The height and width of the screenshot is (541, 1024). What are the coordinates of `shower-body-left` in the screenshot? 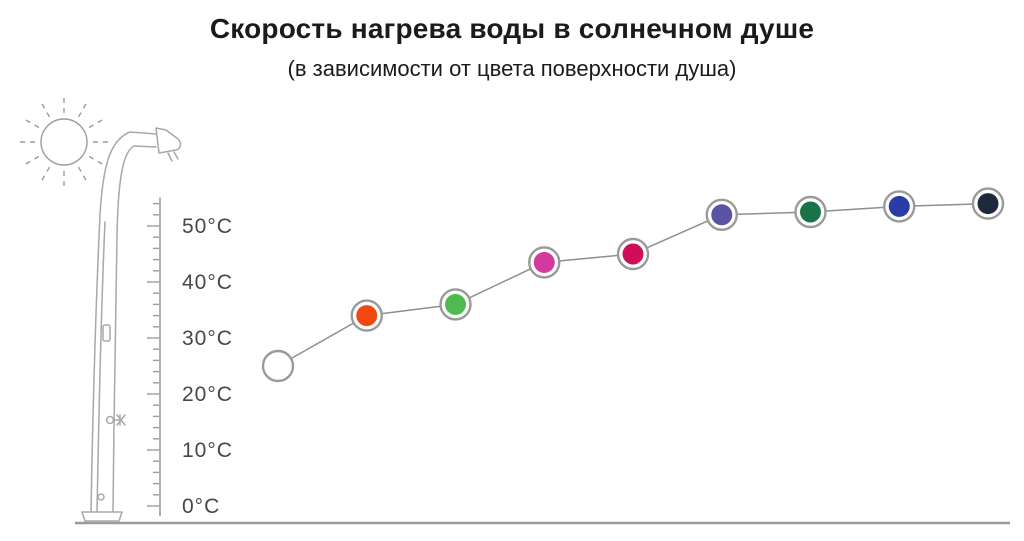 It's located at (123, 322).